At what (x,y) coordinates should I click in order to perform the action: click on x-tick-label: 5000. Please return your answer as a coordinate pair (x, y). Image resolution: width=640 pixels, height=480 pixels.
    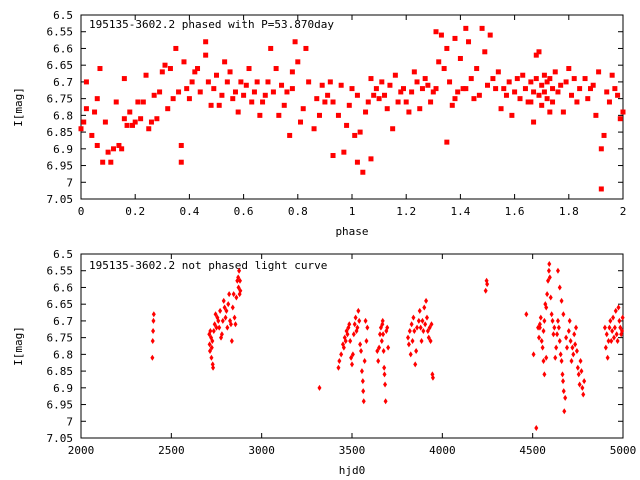
    Looking at the image, I should click on (623, 450).